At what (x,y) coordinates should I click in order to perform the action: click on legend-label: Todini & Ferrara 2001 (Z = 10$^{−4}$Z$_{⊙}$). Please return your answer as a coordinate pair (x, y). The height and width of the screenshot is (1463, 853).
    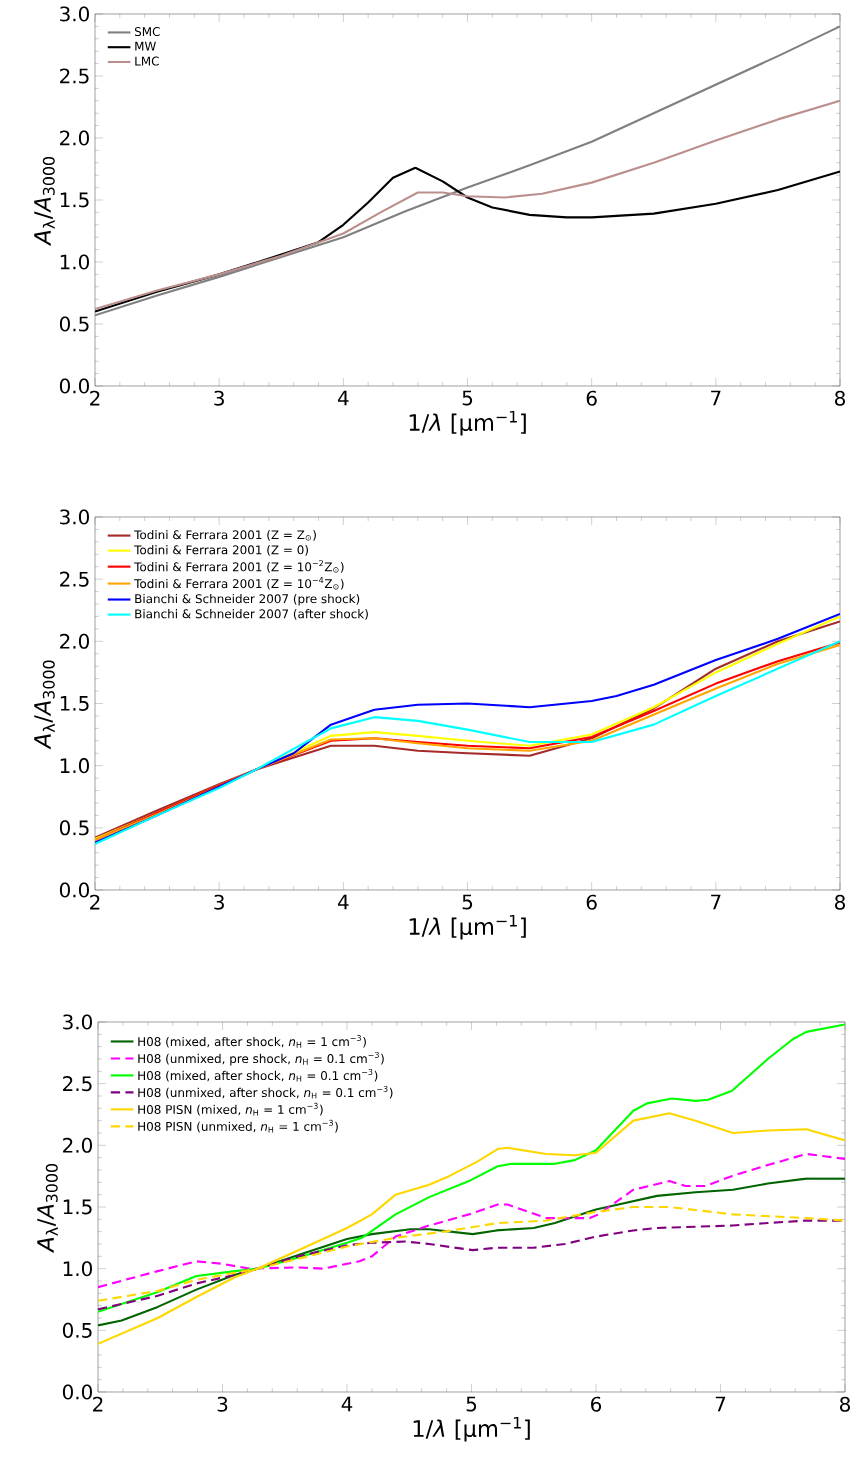
    Looking at the image, I should click on (239, 583).